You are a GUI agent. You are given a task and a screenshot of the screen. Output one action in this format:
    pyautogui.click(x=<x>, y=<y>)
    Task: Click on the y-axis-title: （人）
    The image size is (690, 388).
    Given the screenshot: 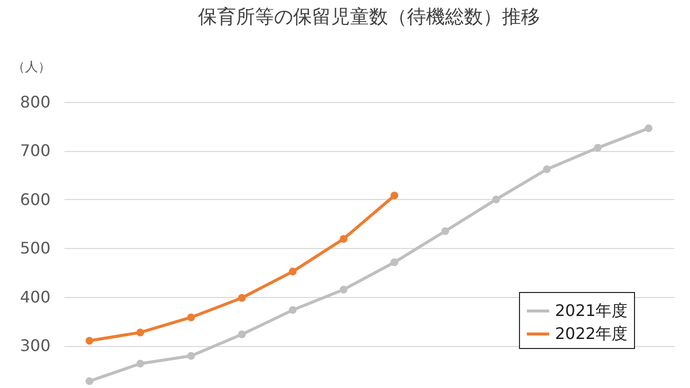 What is the action you would take?
    pyautogui.click(x=31, y=67)
    